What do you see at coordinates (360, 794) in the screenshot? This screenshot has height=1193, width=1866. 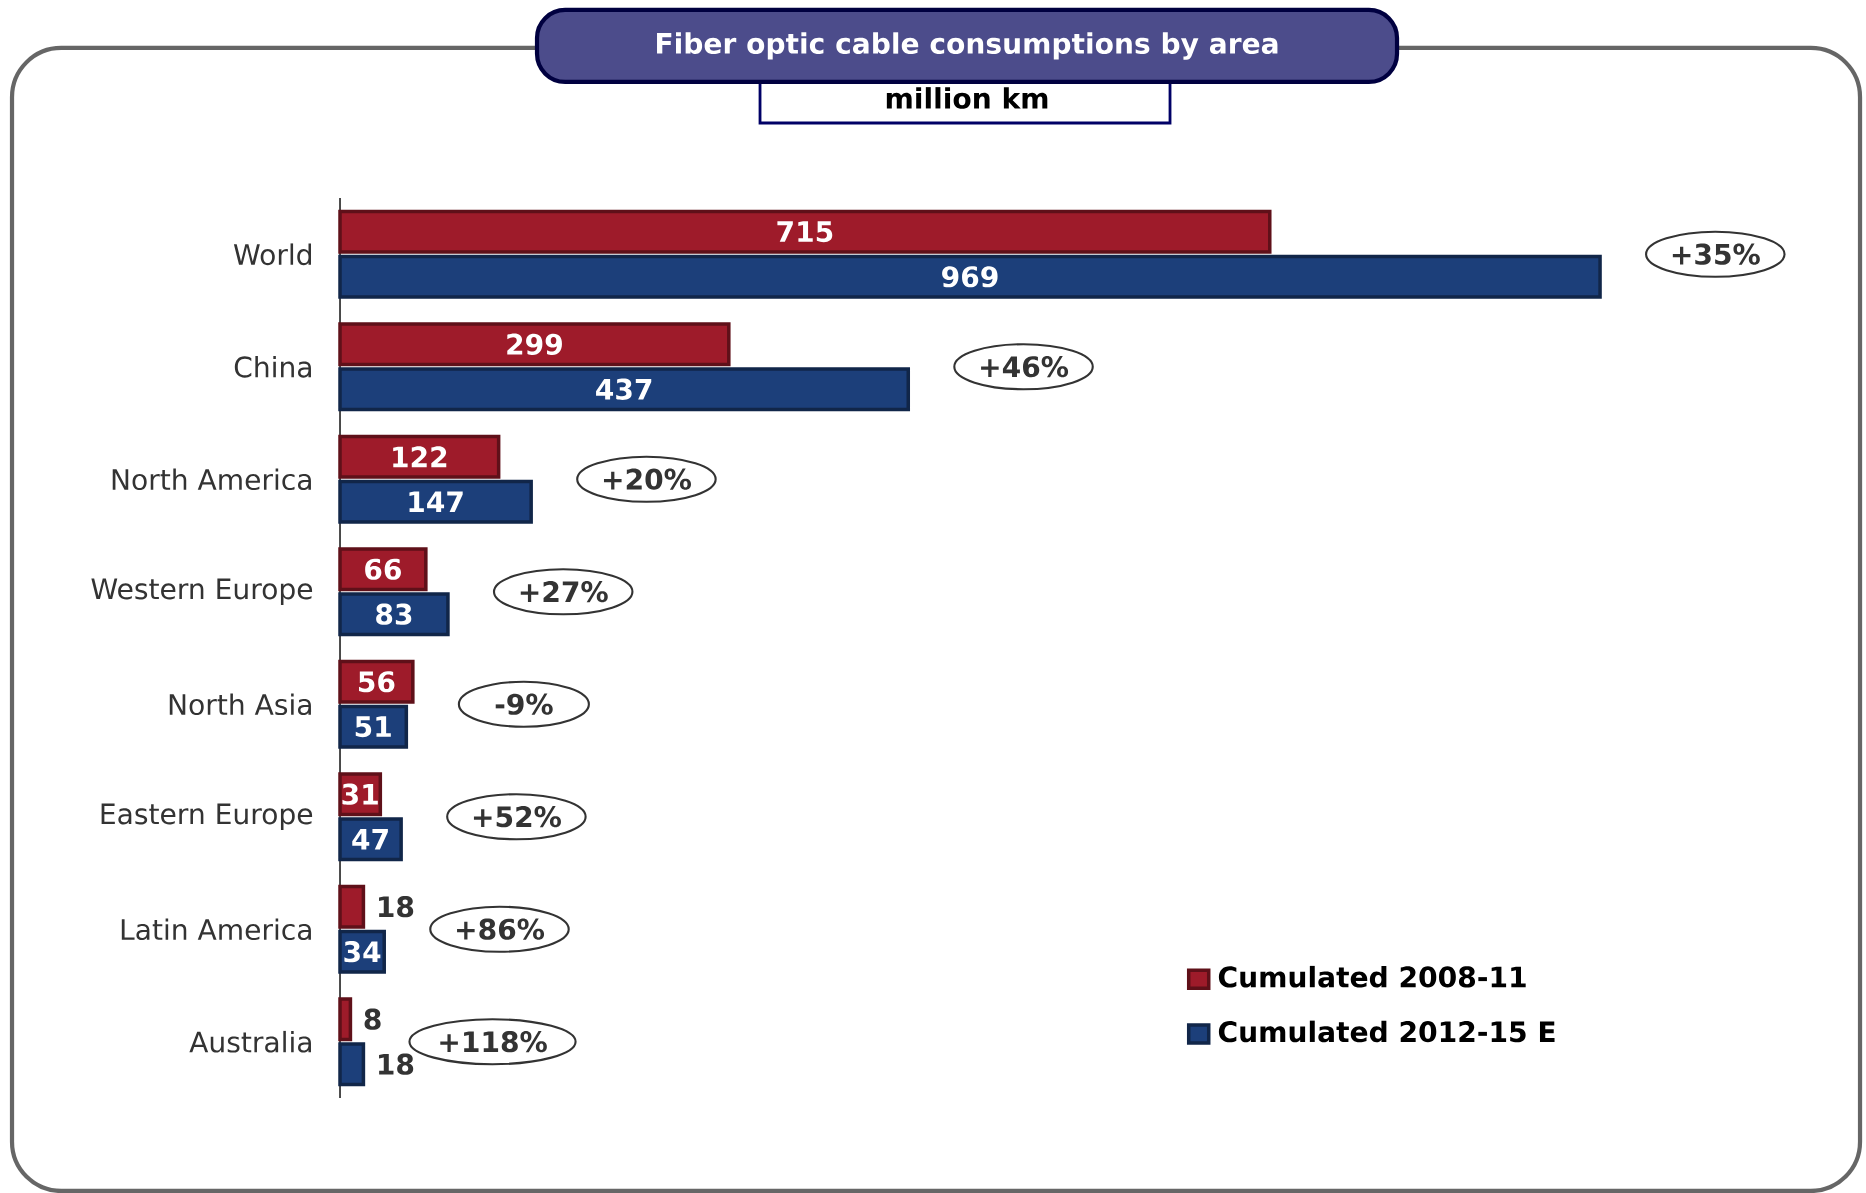 I see `data-label: 31` at bounding box center [360, 794].